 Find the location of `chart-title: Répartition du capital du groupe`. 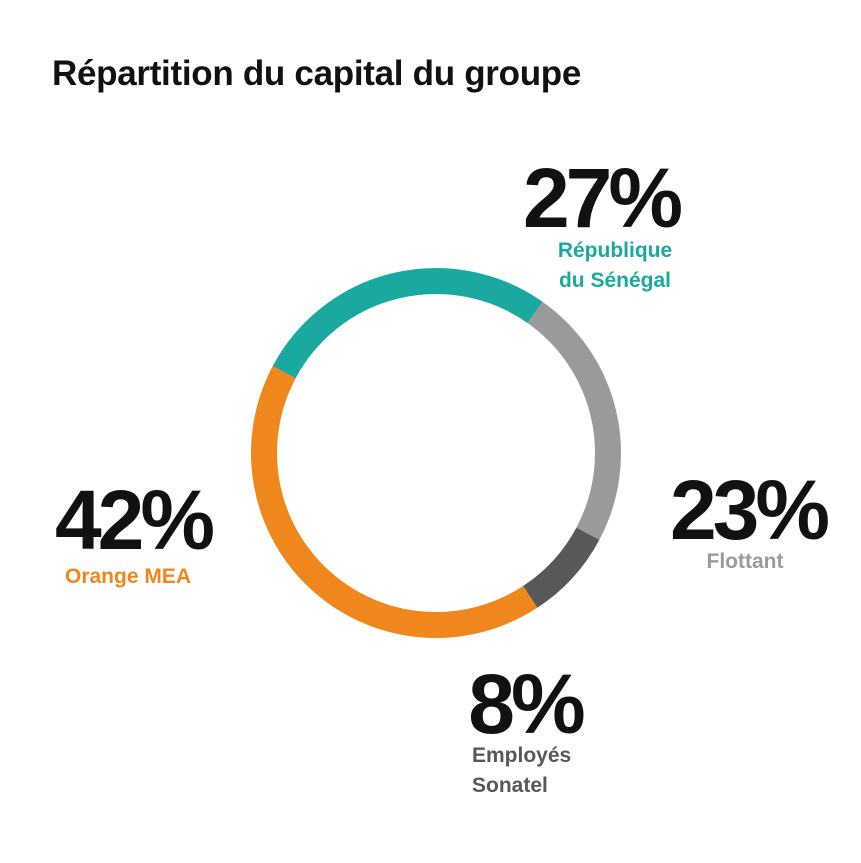

chart-title: Répartition du capital du groupe is located at coordinates (317, 73).